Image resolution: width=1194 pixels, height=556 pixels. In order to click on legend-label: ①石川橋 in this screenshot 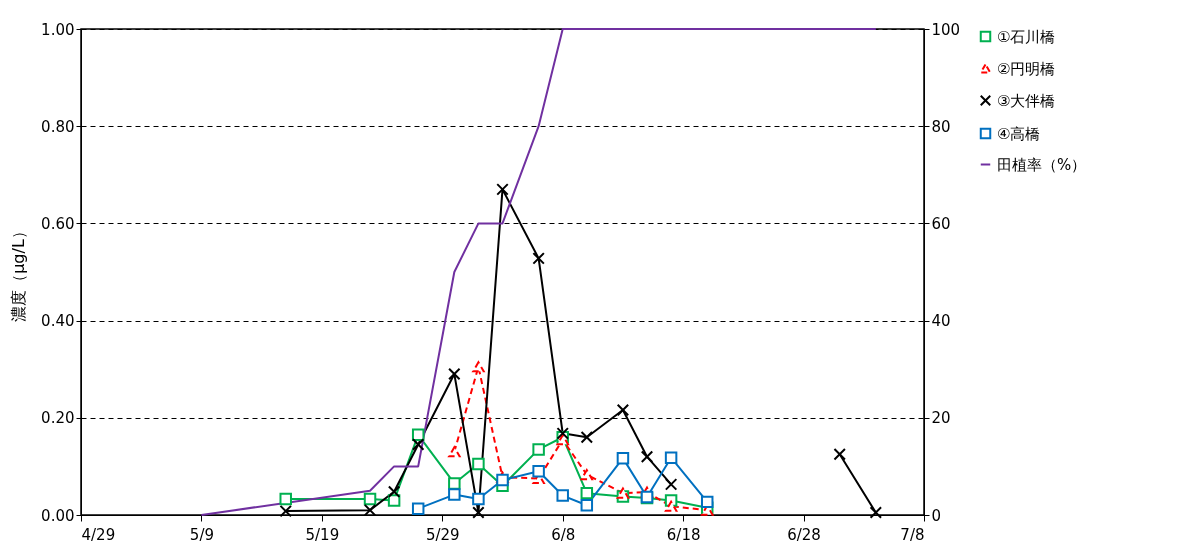, I will do `click(1026, 36)`.